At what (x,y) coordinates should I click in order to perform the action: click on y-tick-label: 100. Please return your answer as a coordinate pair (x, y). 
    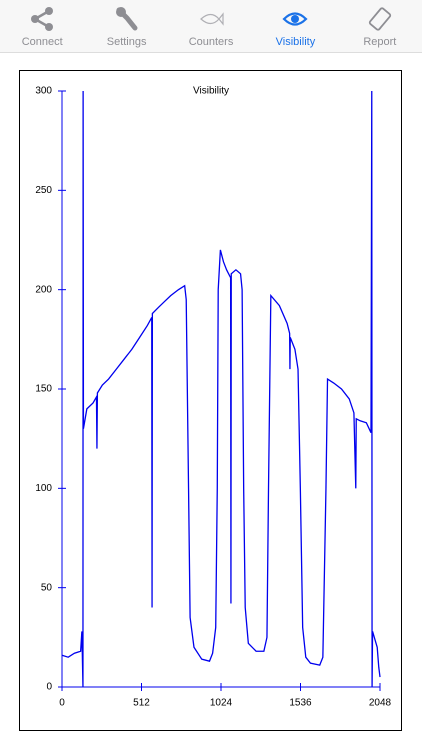
    Looking at the image, I should click on (43, 488).